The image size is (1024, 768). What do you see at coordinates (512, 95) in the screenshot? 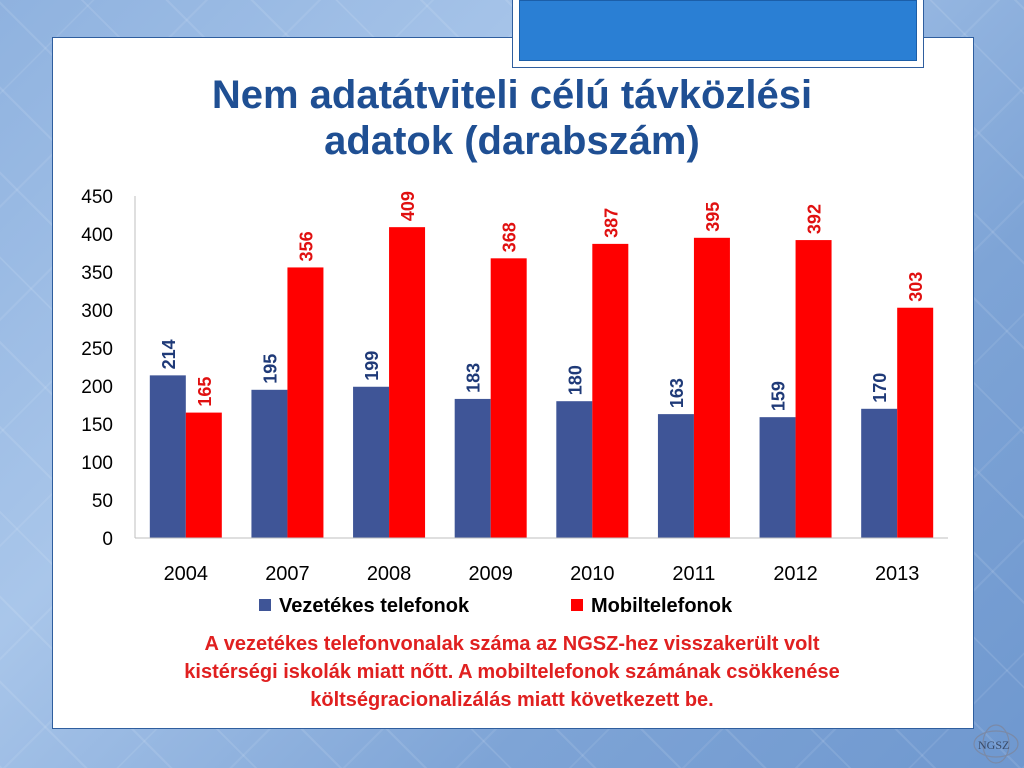
I see `title-line-1: Nem adatátviteli célú távközlési` at bounding box center [512, 95].